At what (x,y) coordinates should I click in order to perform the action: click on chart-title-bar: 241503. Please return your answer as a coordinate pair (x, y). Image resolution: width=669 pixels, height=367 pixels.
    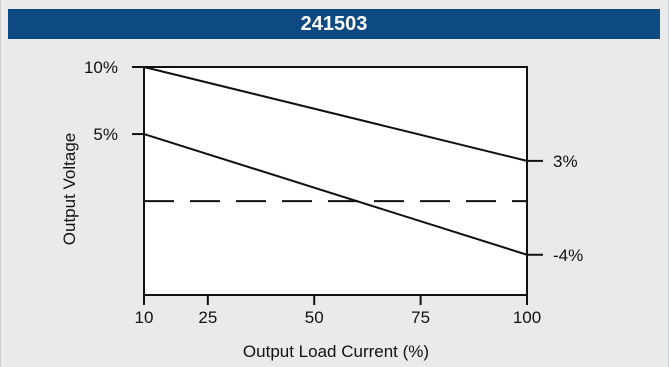
    Looking at the image, I should click on (334, 24).